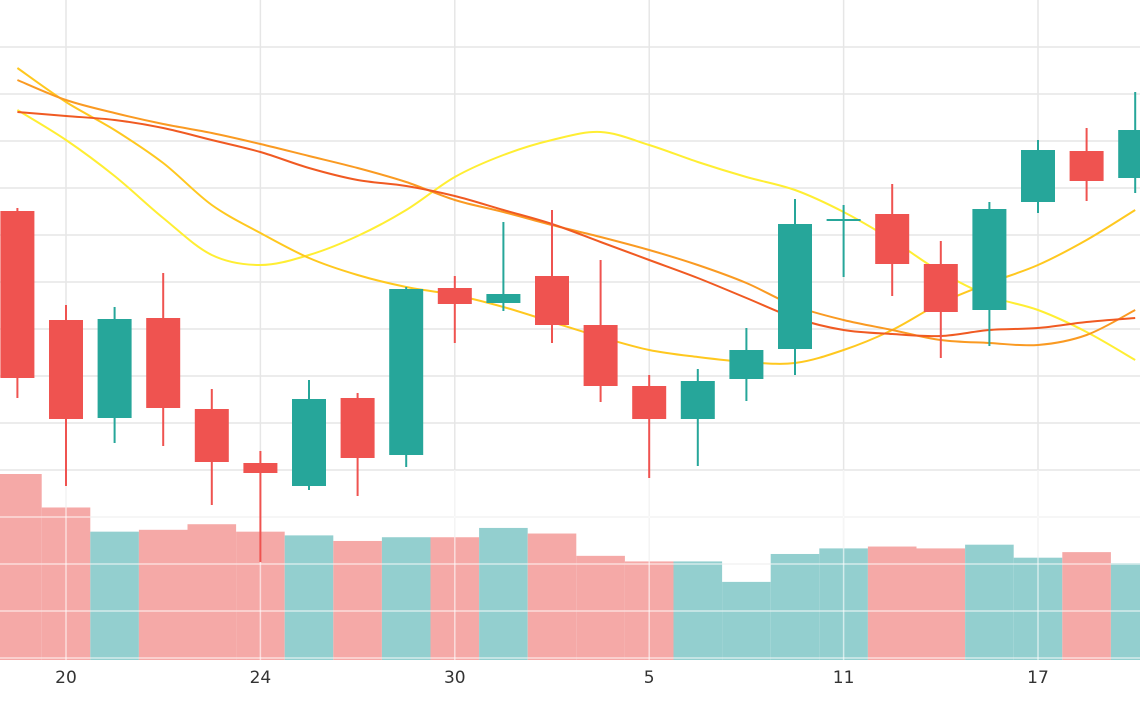  Describe the element at coordinates (1038, 678) in the screenshot. I see `x-tick-label: 17` at that location.